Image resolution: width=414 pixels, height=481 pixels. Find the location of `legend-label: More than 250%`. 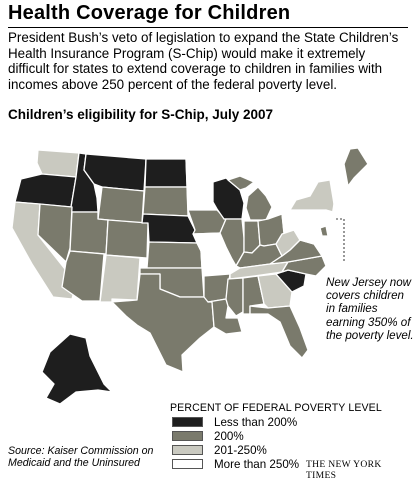

legend-label: More than 250% is located at coordinates (257, 464).